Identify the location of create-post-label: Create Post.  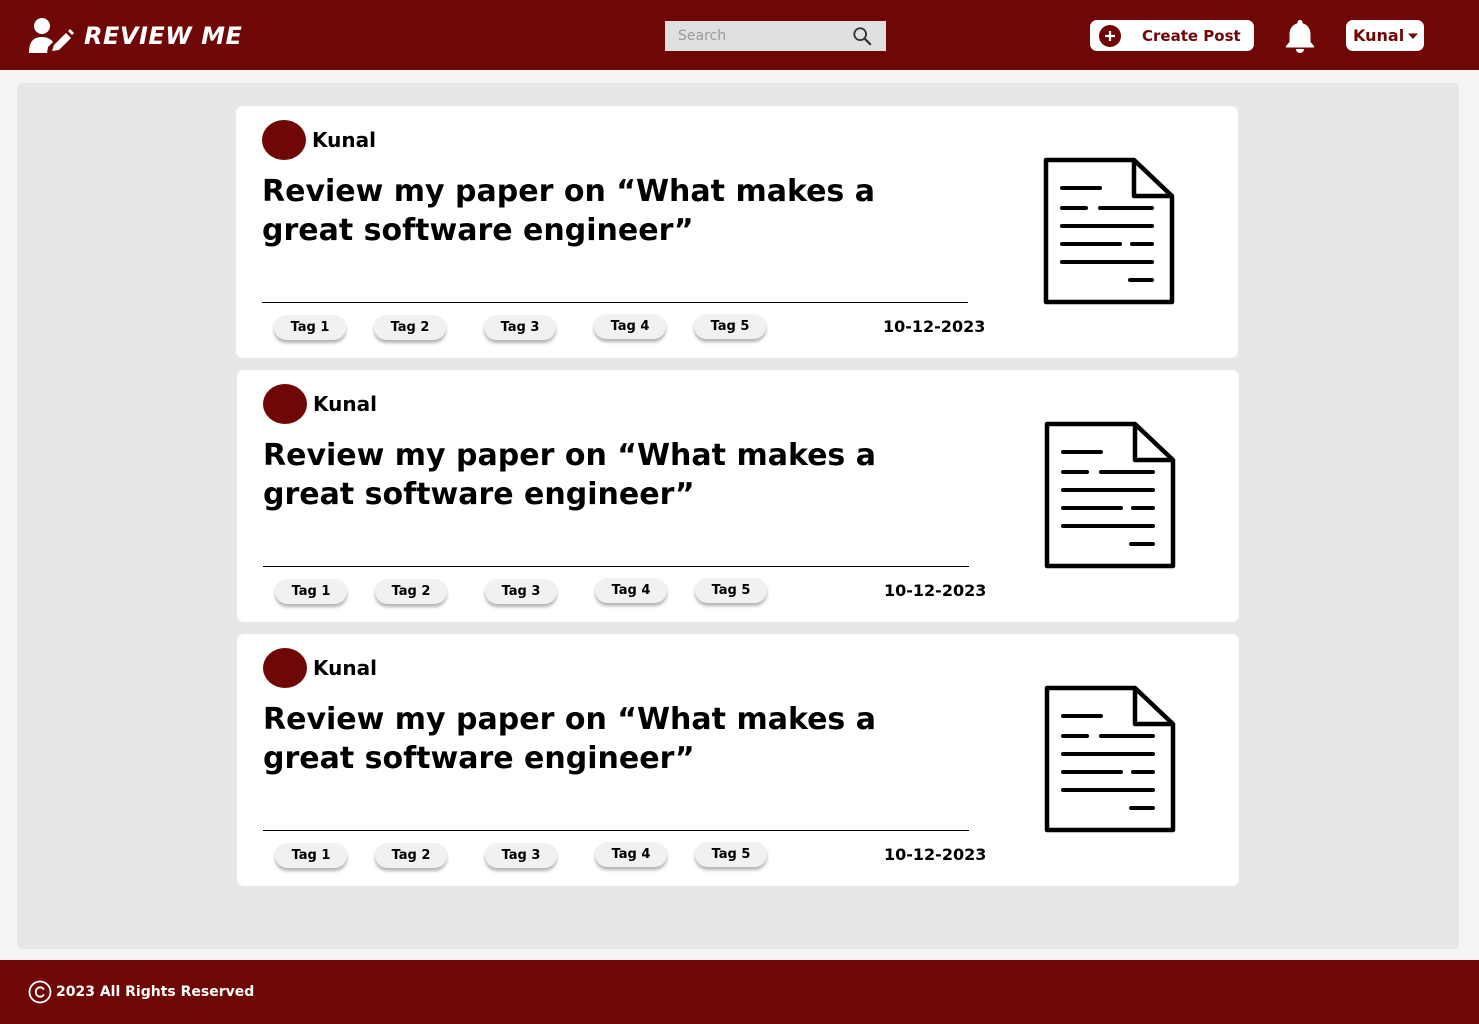
(1191, 35).